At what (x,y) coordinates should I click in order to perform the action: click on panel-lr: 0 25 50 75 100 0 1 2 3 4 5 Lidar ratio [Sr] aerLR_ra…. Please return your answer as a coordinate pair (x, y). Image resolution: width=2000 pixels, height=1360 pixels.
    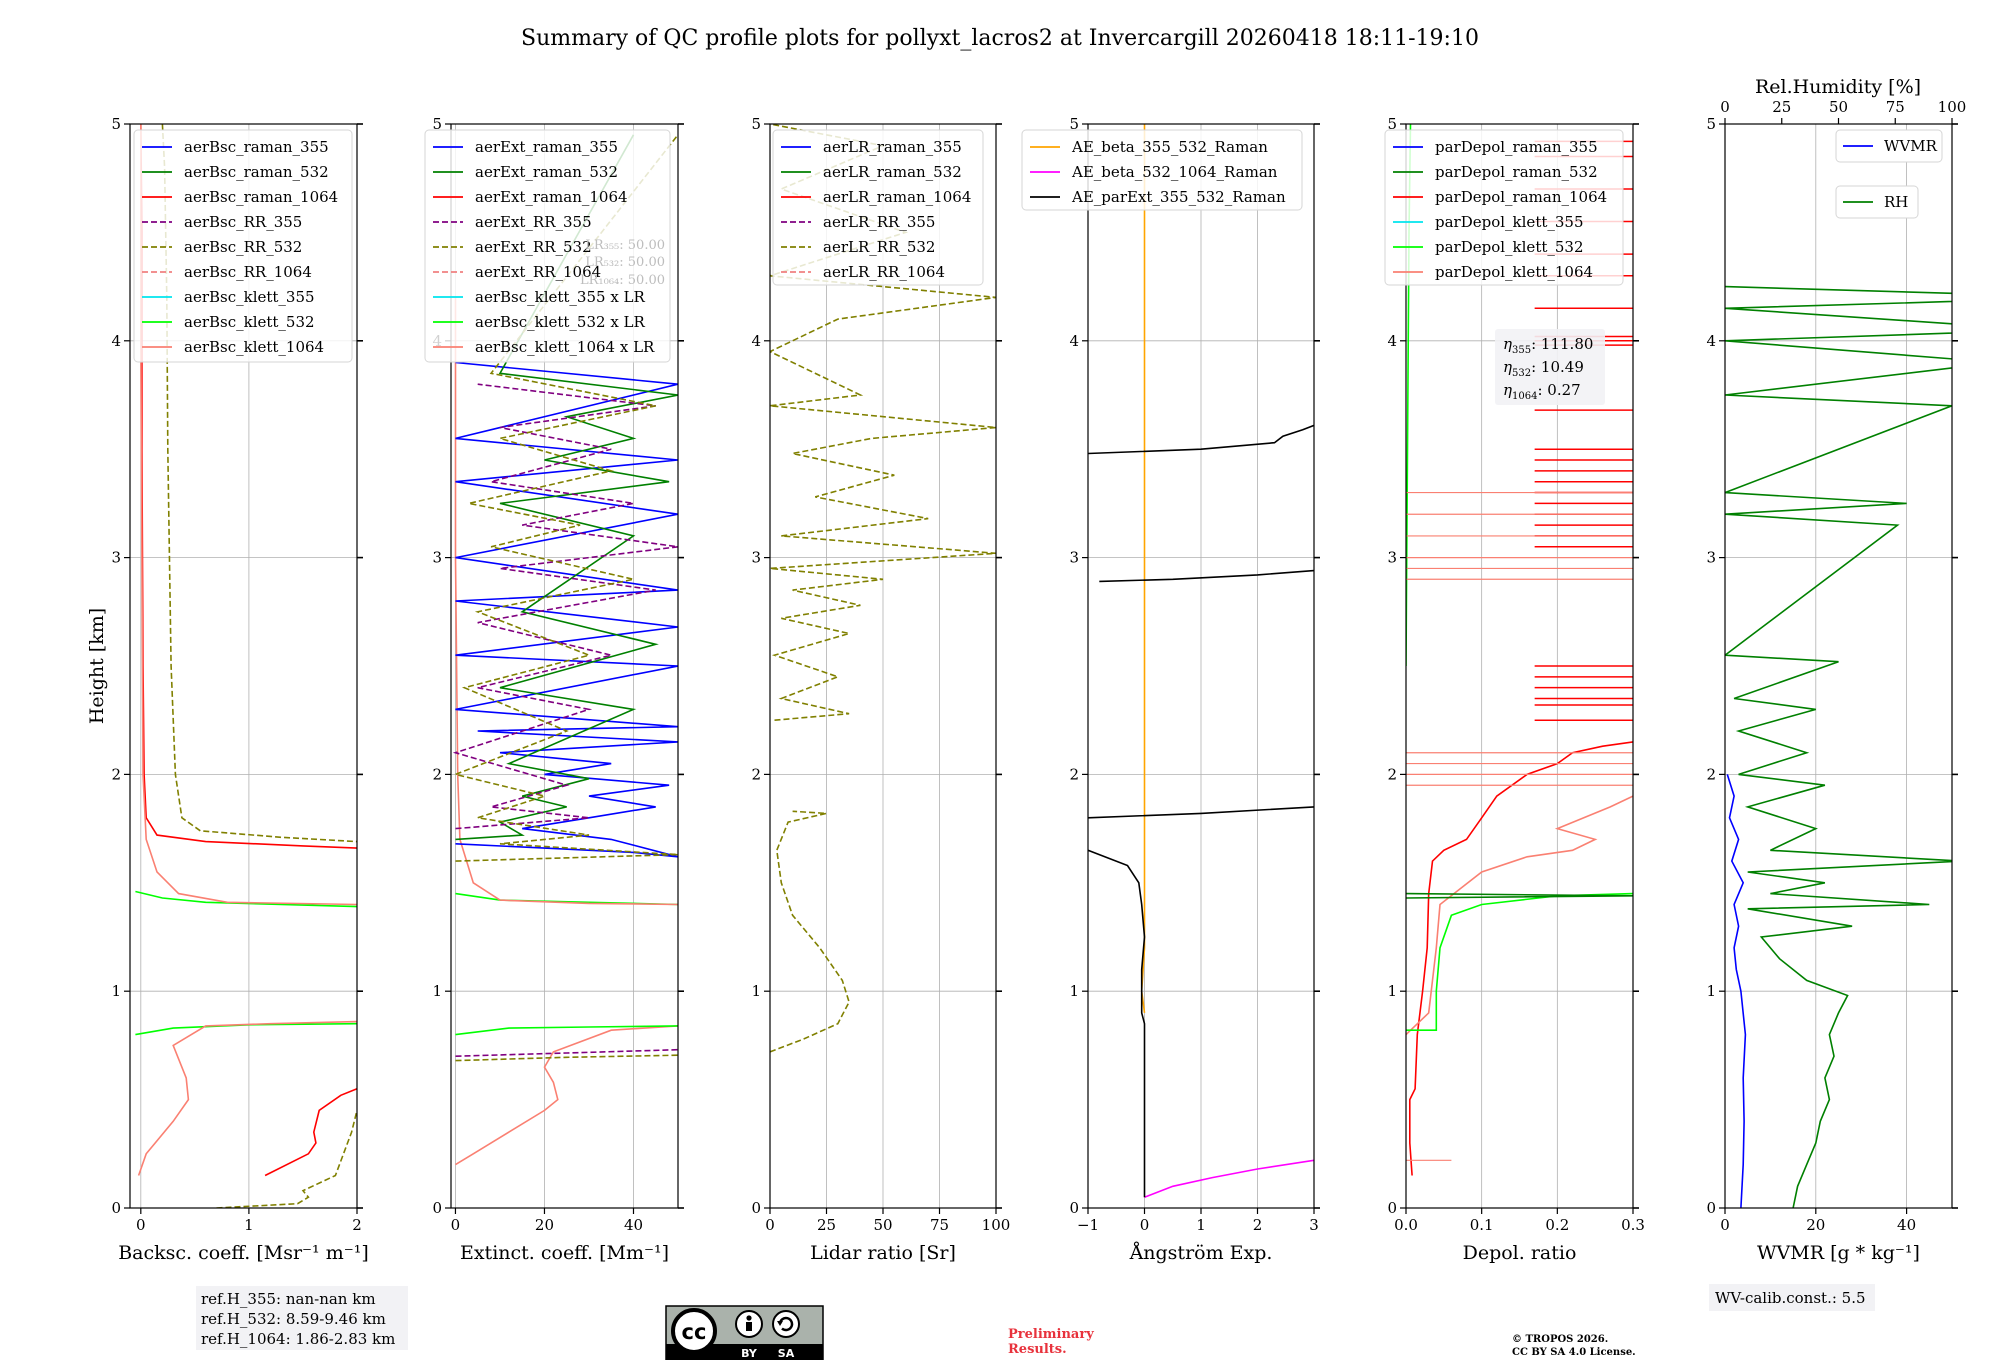
    Looking at the image, I should click on (880, 689).